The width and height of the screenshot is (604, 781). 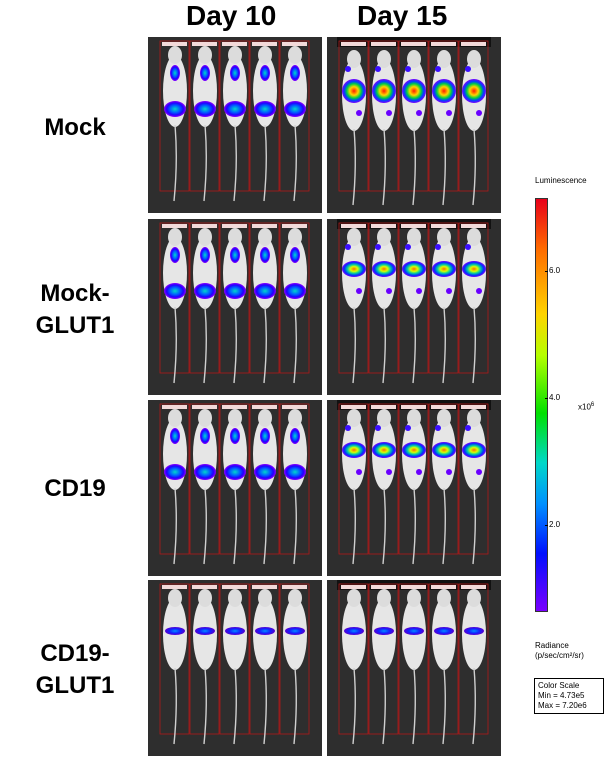 What do you see at coordinates (552, 397) in the screenshot?
I see `colorbar-tick-4: 4.0` at bounding box center [552, 397].